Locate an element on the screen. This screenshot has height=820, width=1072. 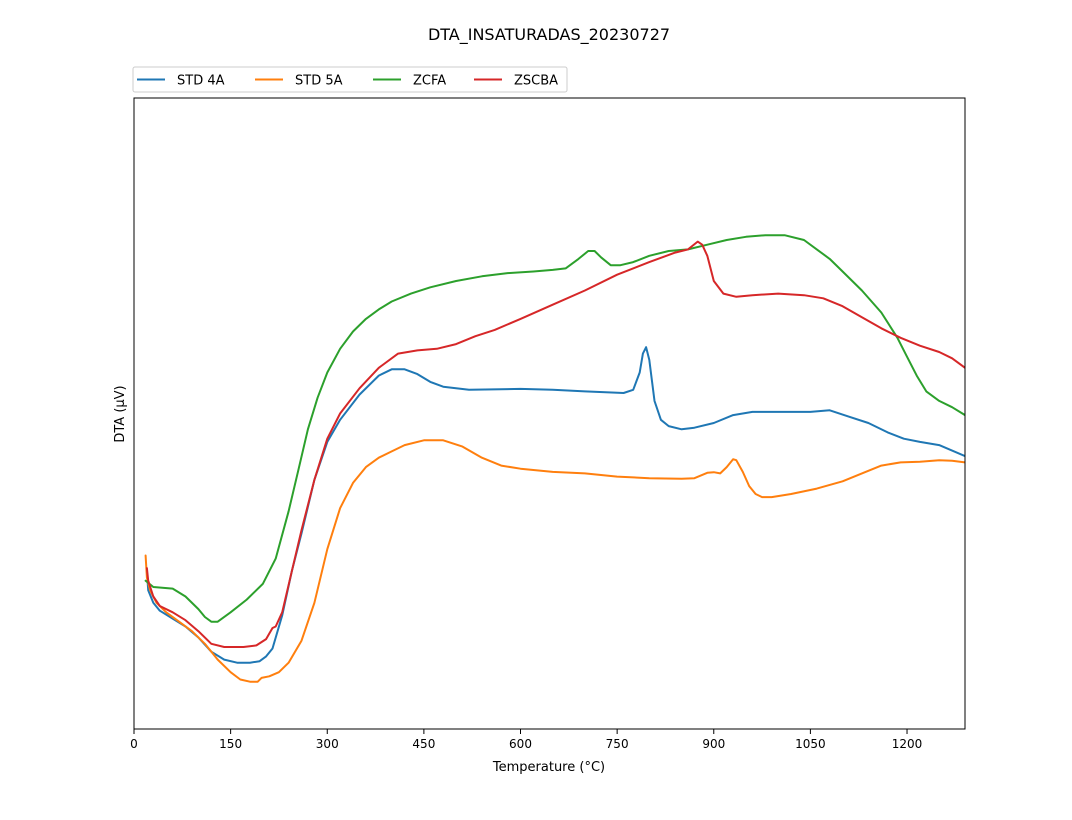
x-tick-label: 600 is located at coordinates (520, 744).